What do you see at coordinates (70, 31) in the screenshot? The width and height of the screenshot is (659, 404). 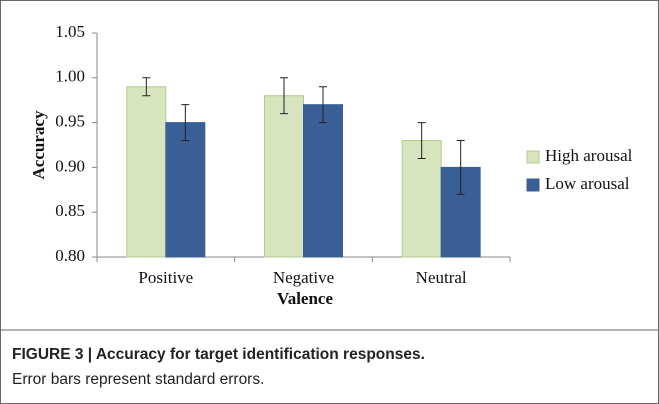 I see `y-tick-label: 1.05` at bounding box center [70, 31].